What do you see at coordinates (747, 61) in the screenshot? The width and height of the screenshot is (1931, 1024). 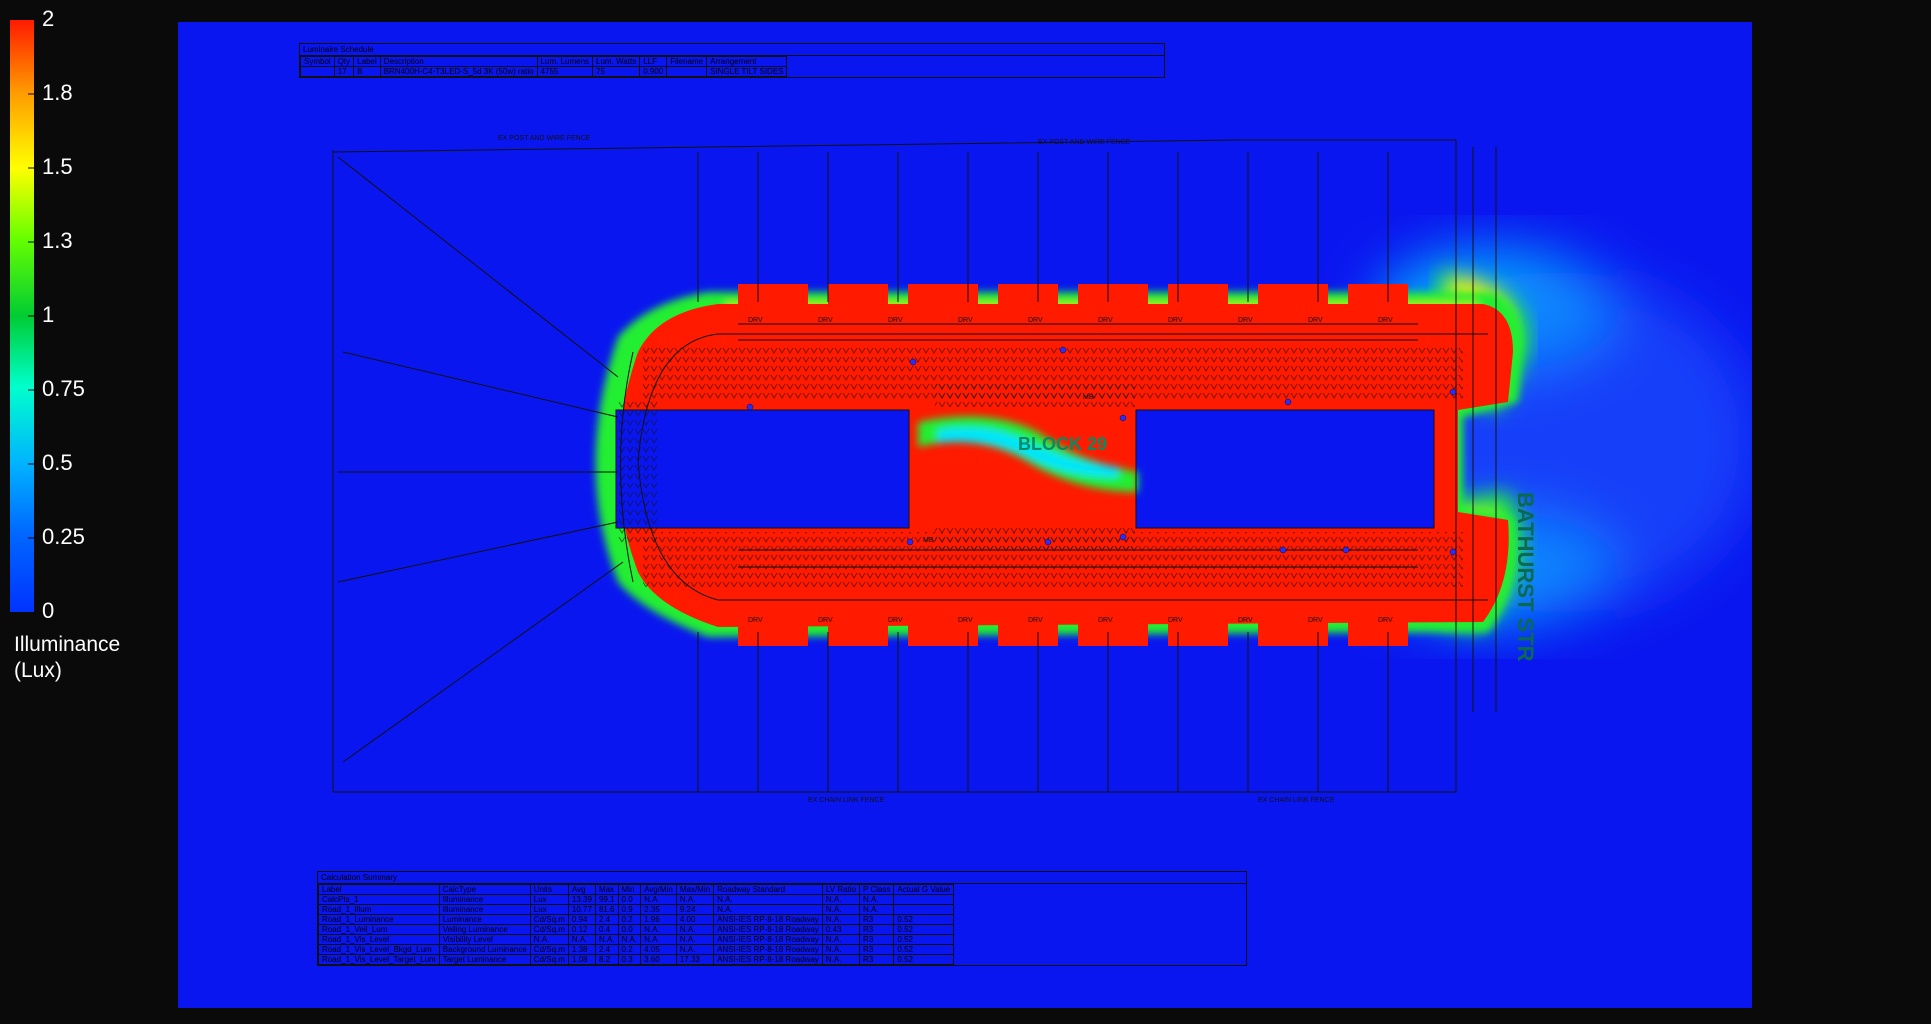 I see `table-cell: Arrangement` at bounding box center [747, 61].